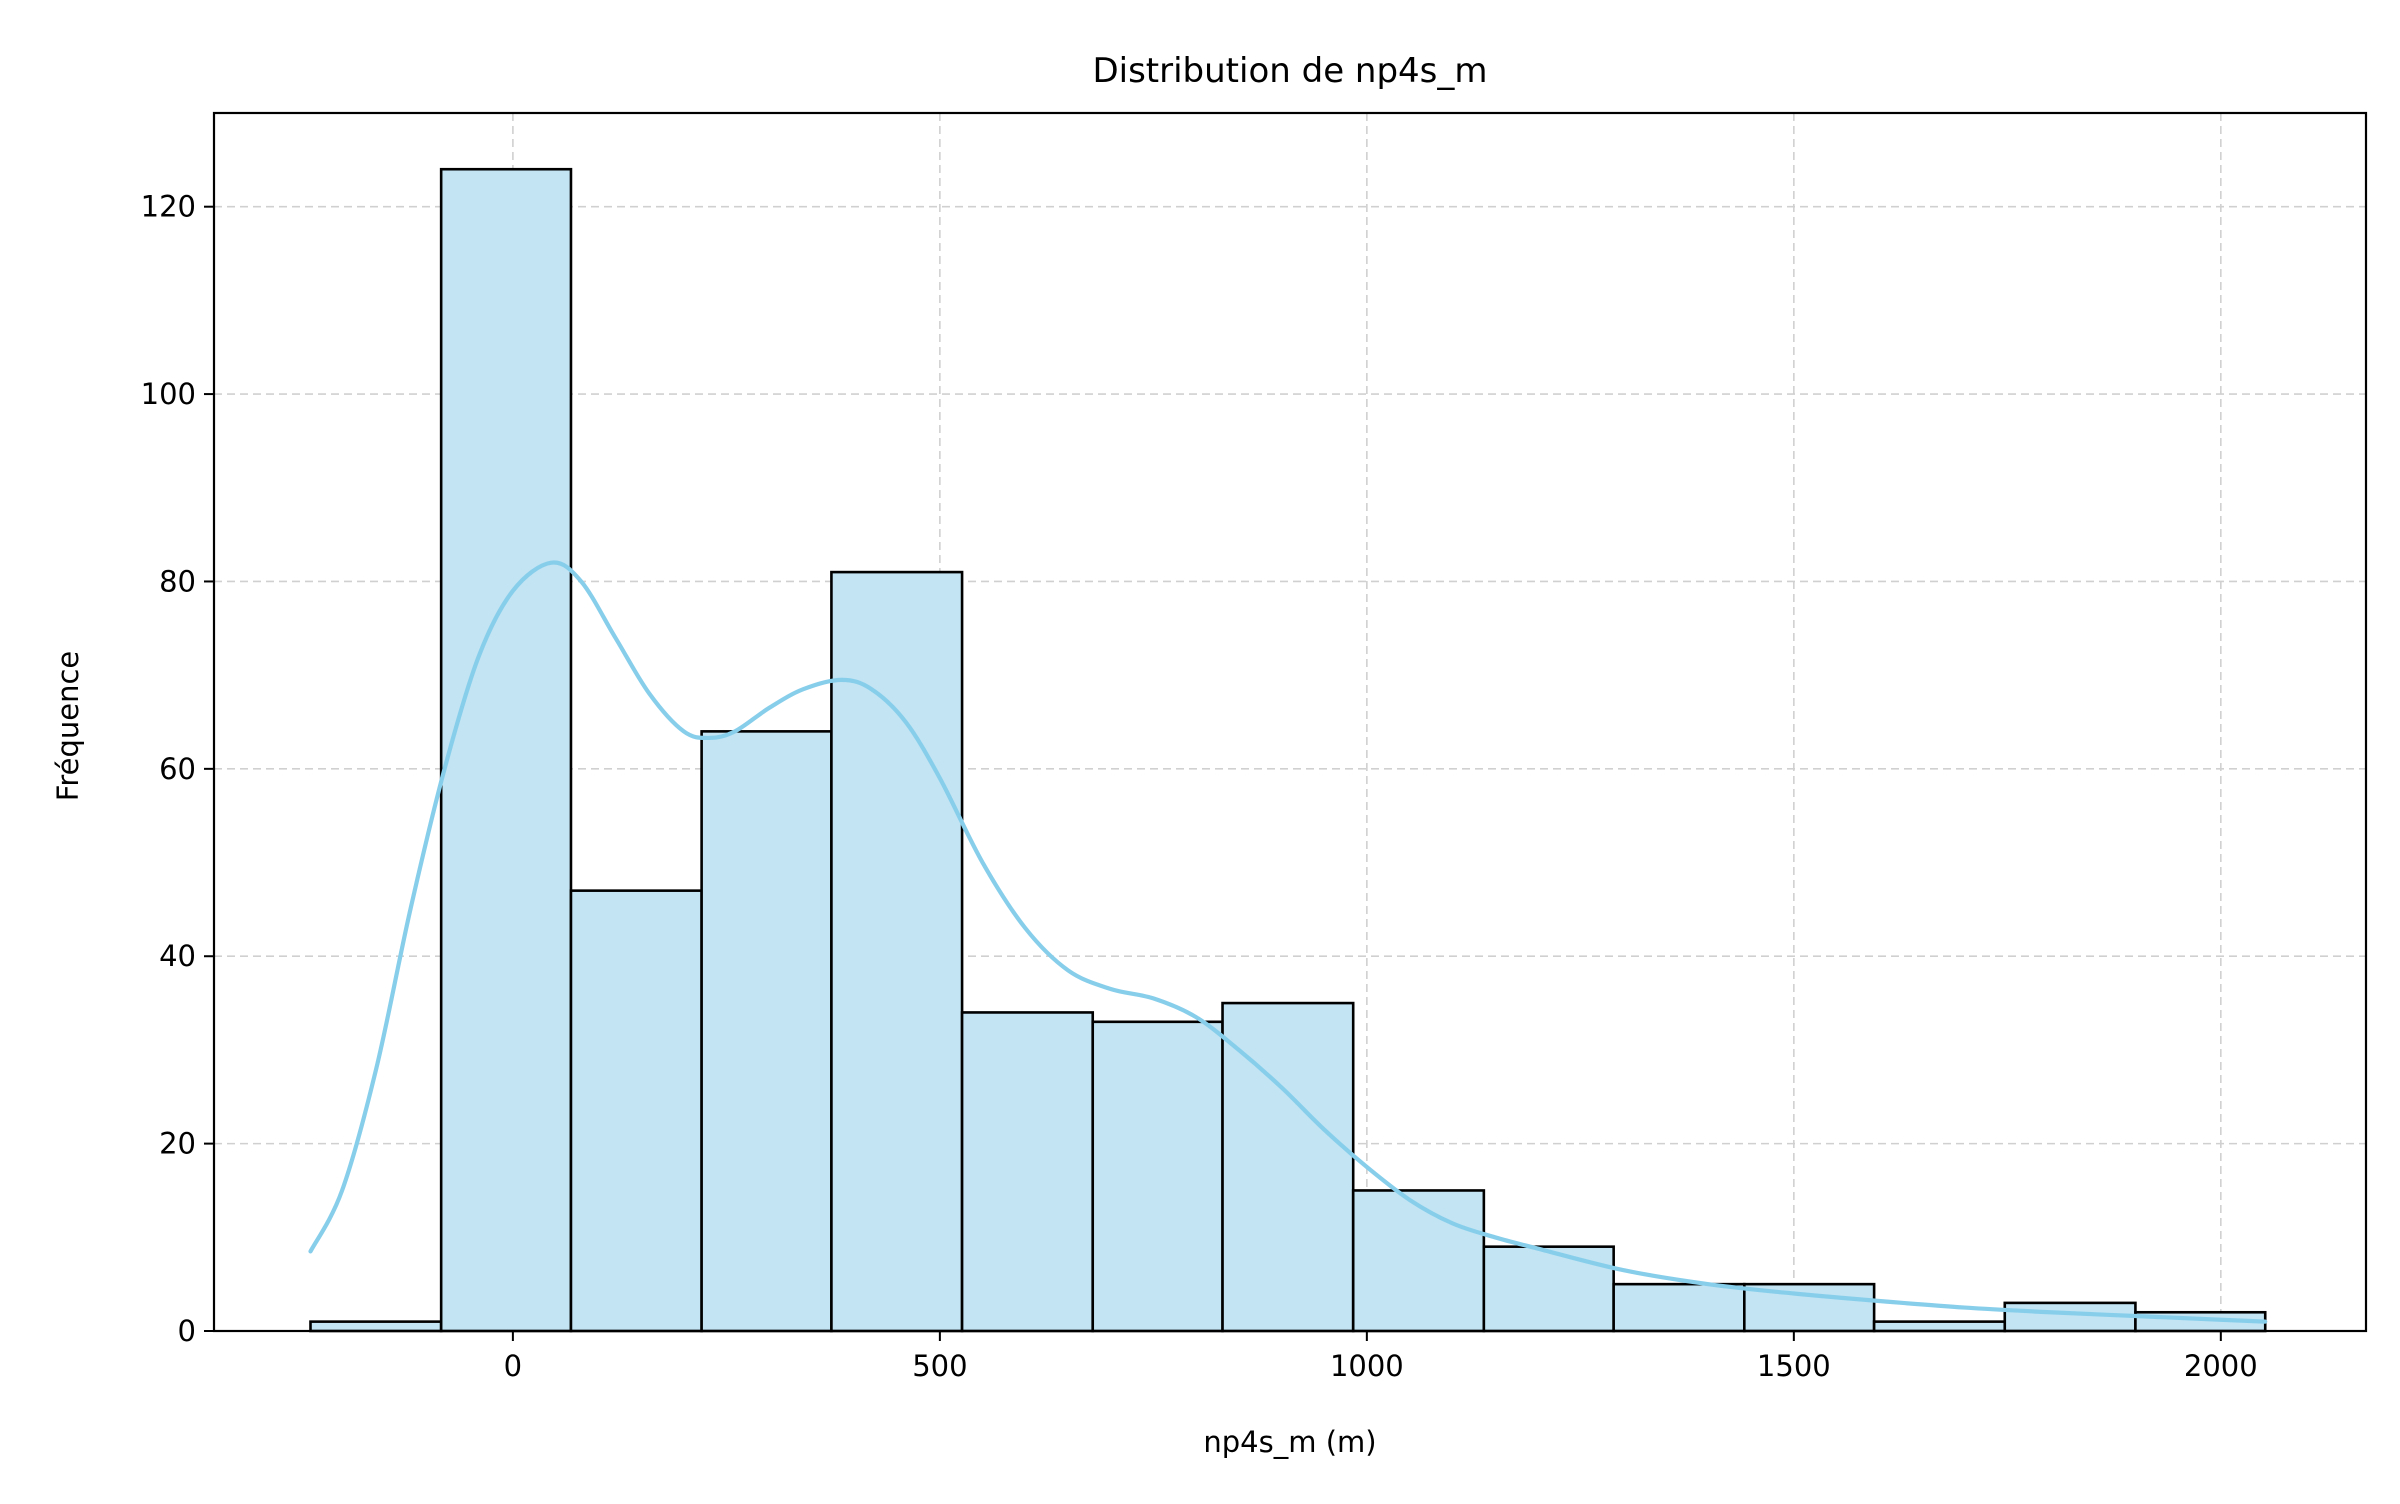 The image size is (2400, 1504). I want to click on x-axis-ticks: 0 500 1000 1500 2000, so click(1381, 1357).